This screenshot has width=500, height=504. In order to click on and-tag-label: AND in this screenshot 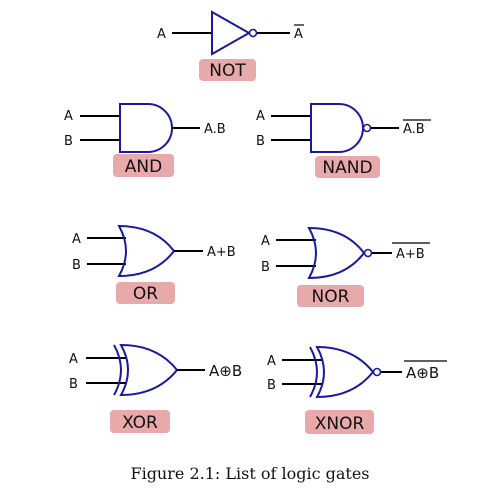, I will do `click(143, 167)`.